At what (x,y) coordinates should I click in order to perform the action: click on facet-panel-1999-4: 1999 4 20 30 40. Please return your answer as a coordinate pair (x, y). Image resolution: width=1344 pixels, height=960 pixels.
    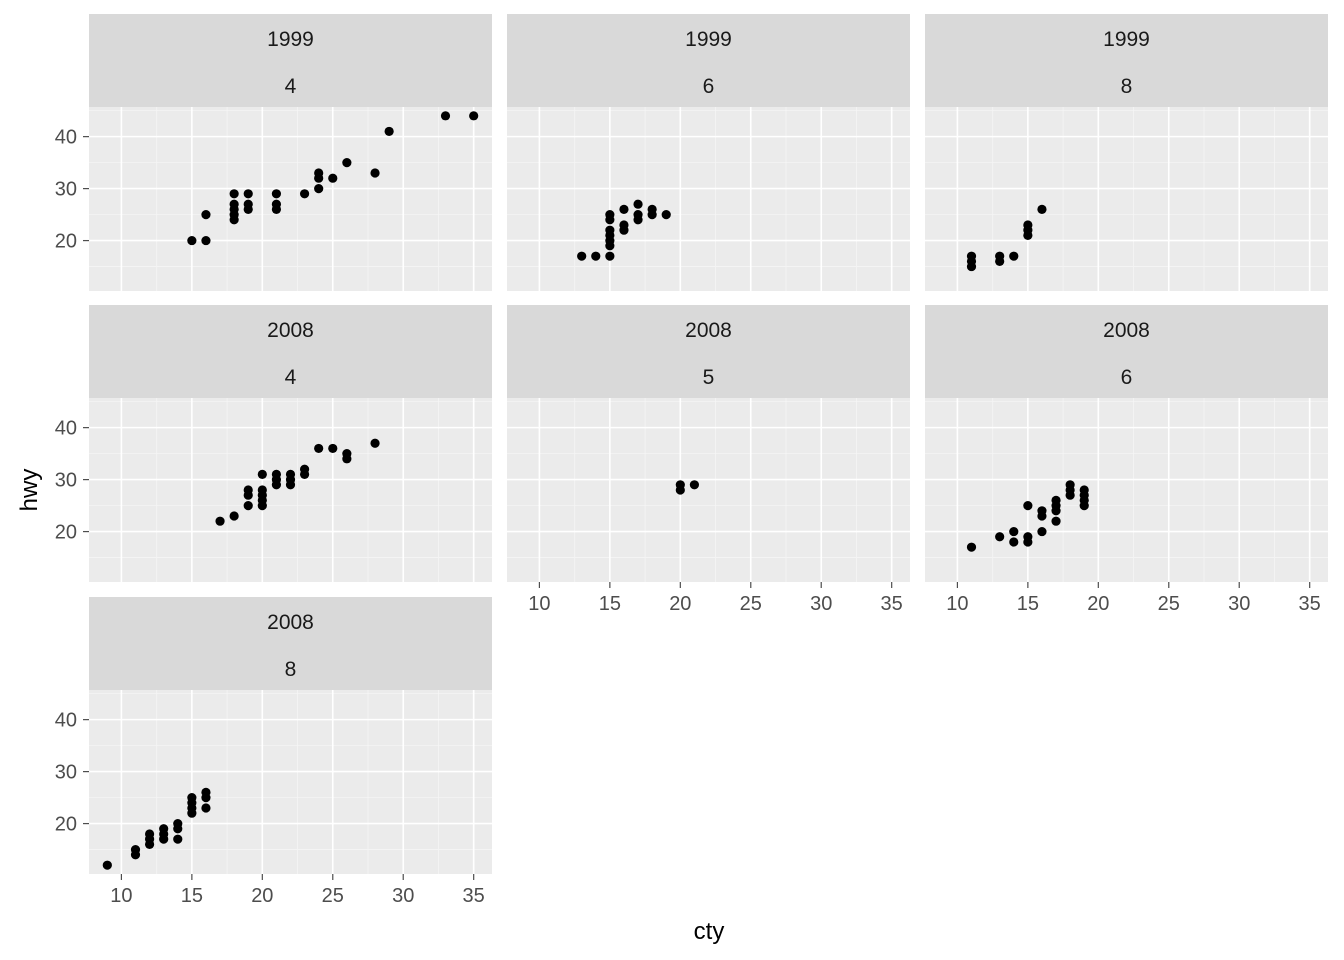
    Looking at the image, I should click on (273, 152).